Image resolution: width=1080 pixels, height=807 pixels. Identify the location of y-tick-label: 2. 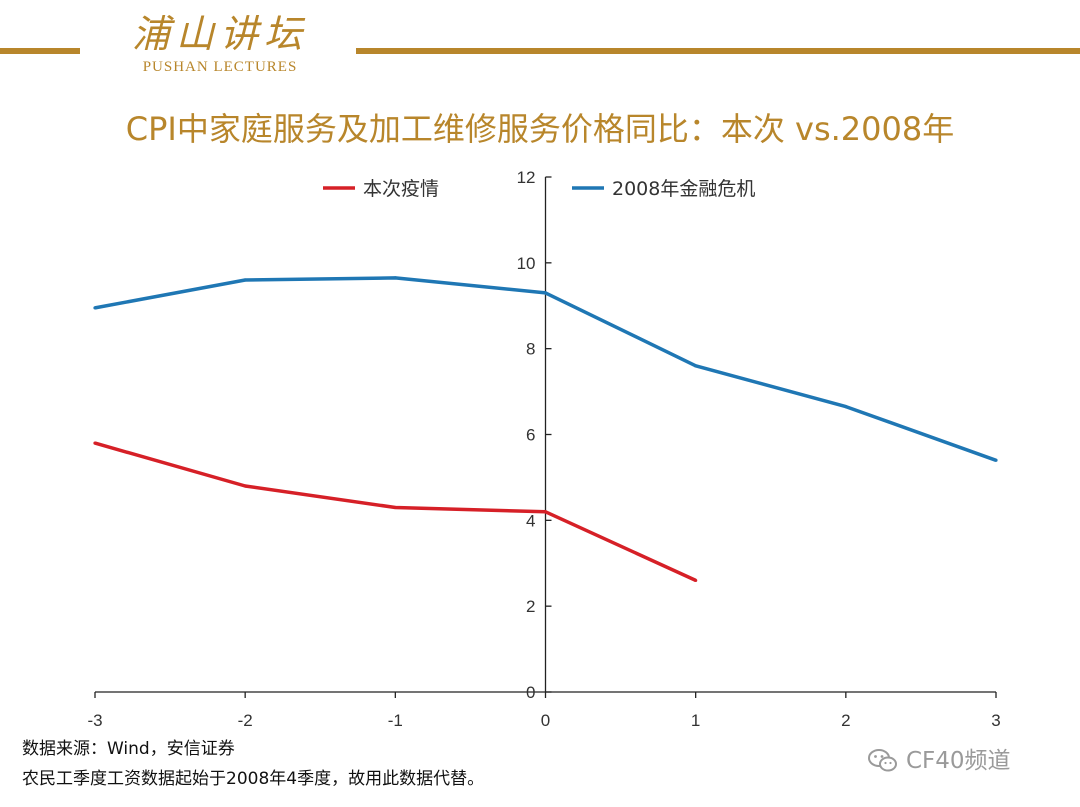
(530, 606).